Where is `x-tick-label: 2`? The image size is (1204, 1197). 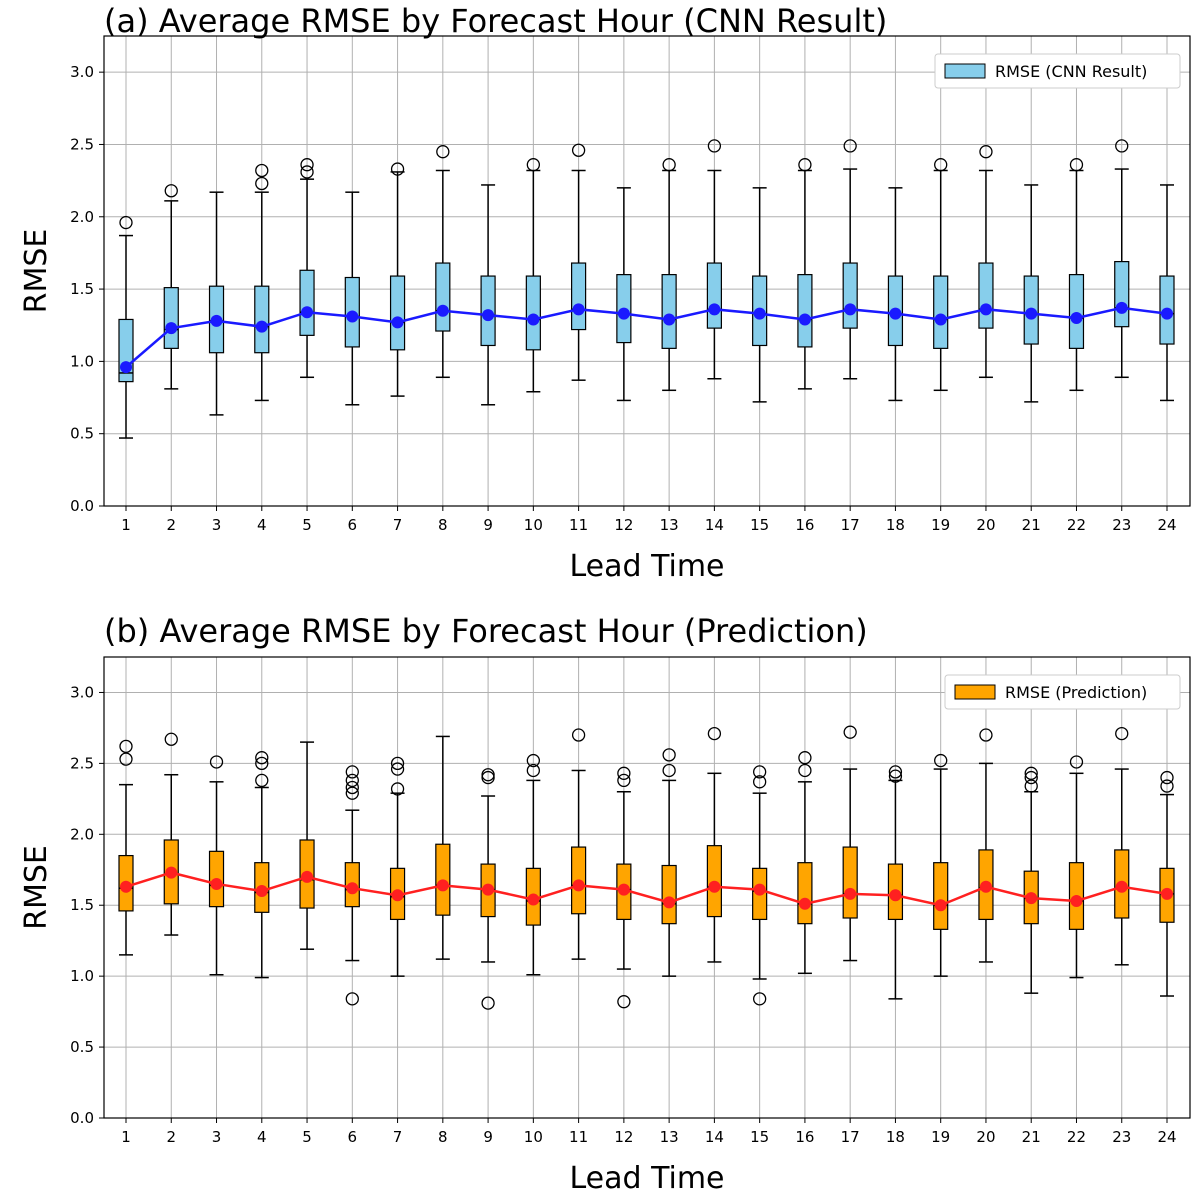 x-tick-label: 2 is located at coordinates (171, 1137).